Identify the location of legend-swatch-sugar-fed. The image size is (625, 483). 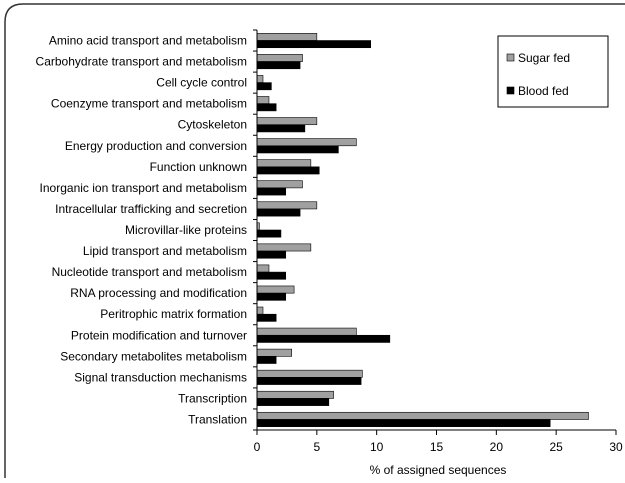
(510, 57).